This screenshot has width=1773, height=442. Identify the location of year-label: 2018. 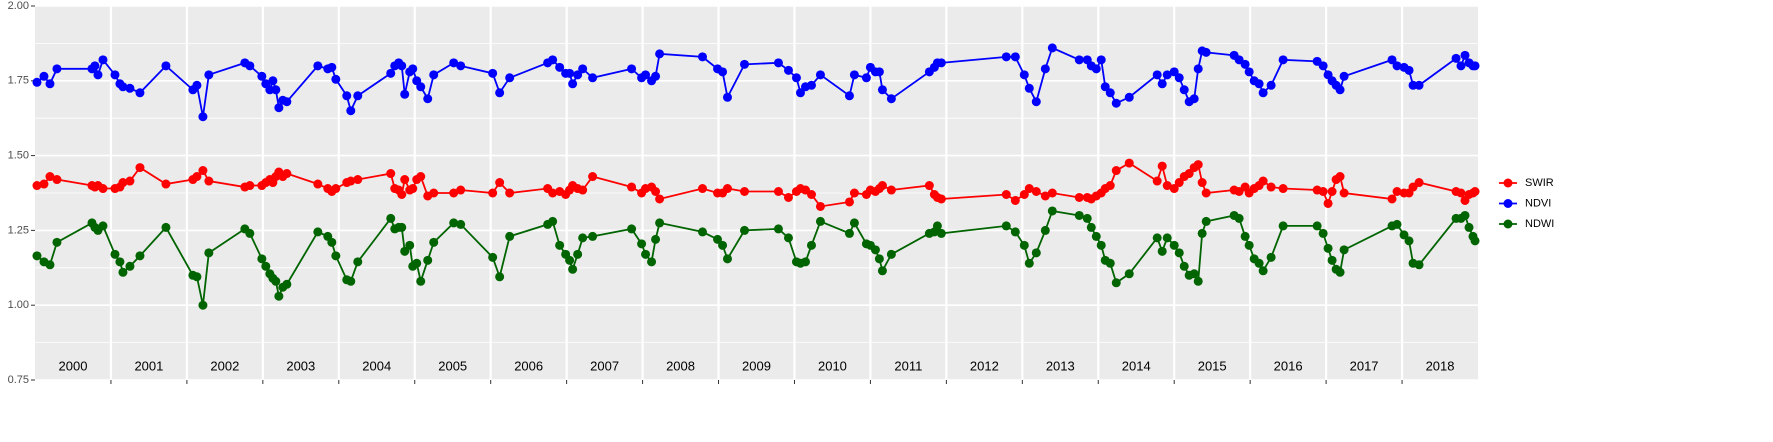
(1440, 365).